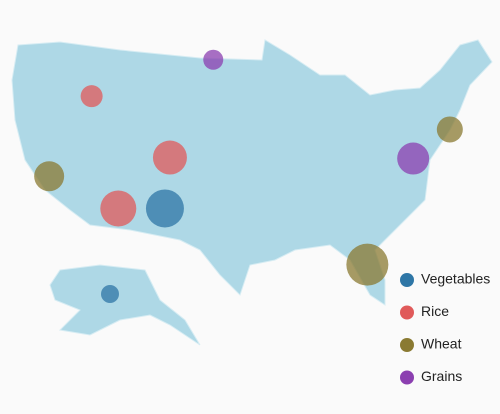  Describe the element at coordinates (441, 344) in the screenshot. I see `legend-label: Wheat` at that location.